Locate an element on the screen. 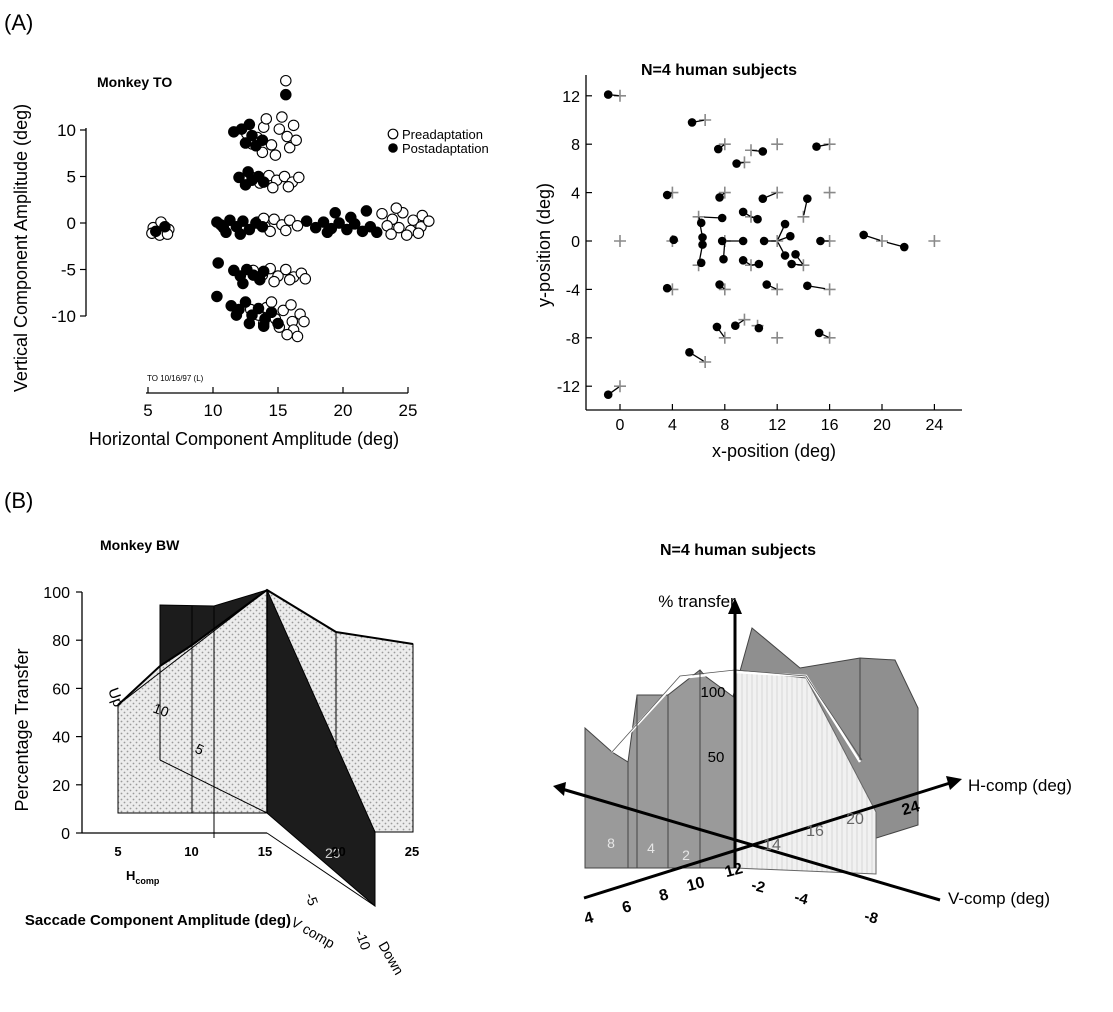  x-tick-label: 20 is located at coordinates (338, 851).